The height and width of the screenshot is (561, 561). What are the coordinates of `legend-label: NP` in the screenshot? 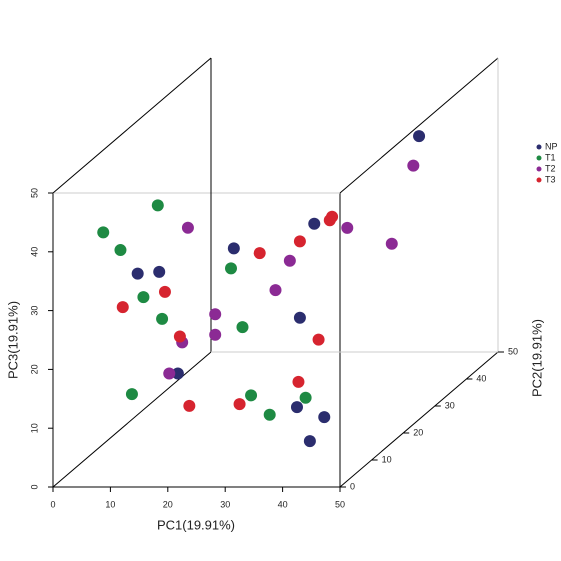 It's located at (551, 146).